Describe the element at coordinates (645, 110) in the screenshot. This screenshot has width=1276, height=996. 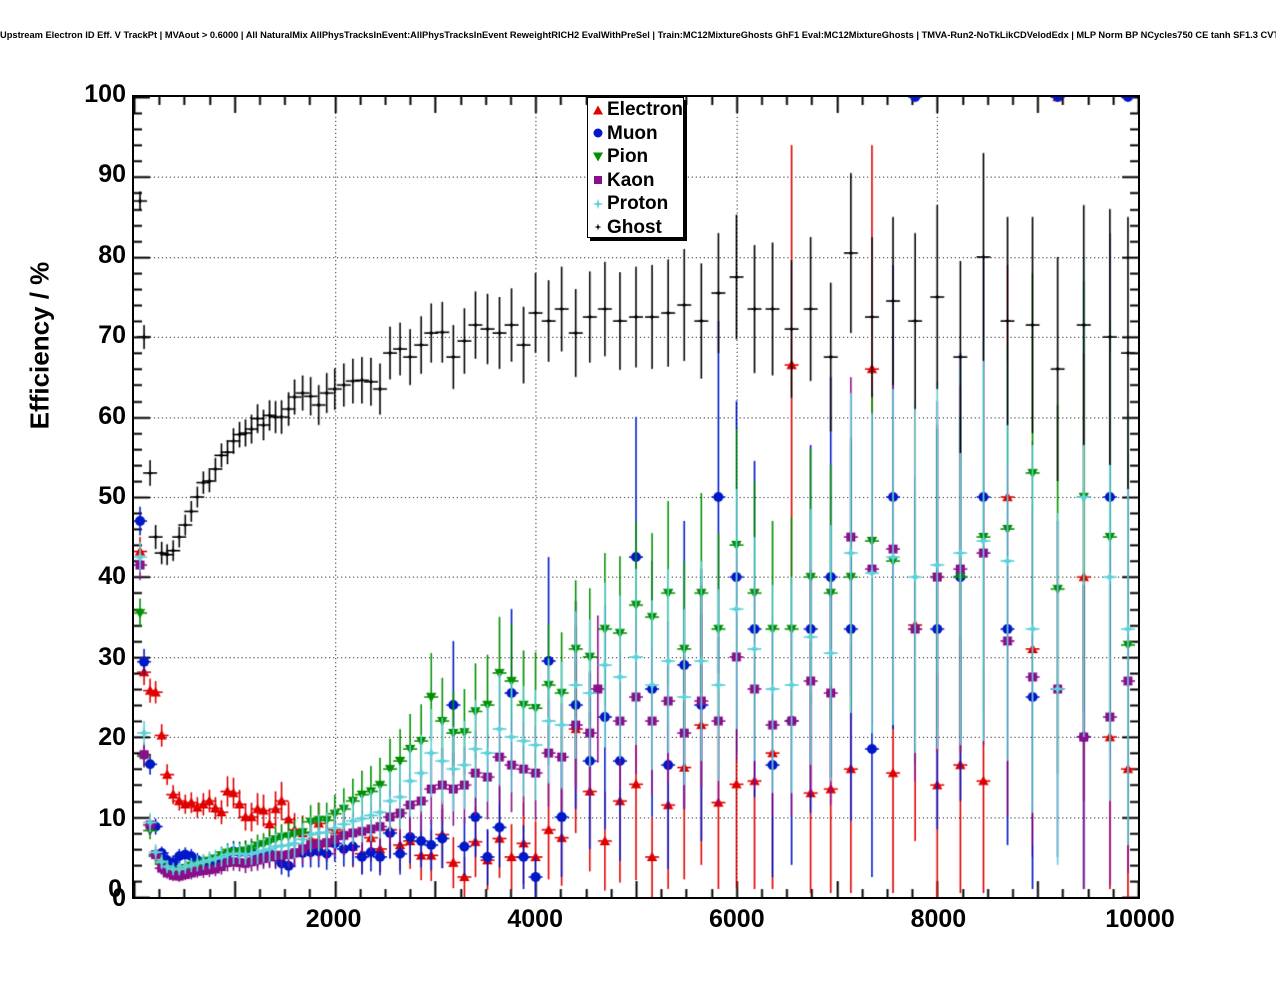
I see `legend-label: Electron` at that location.